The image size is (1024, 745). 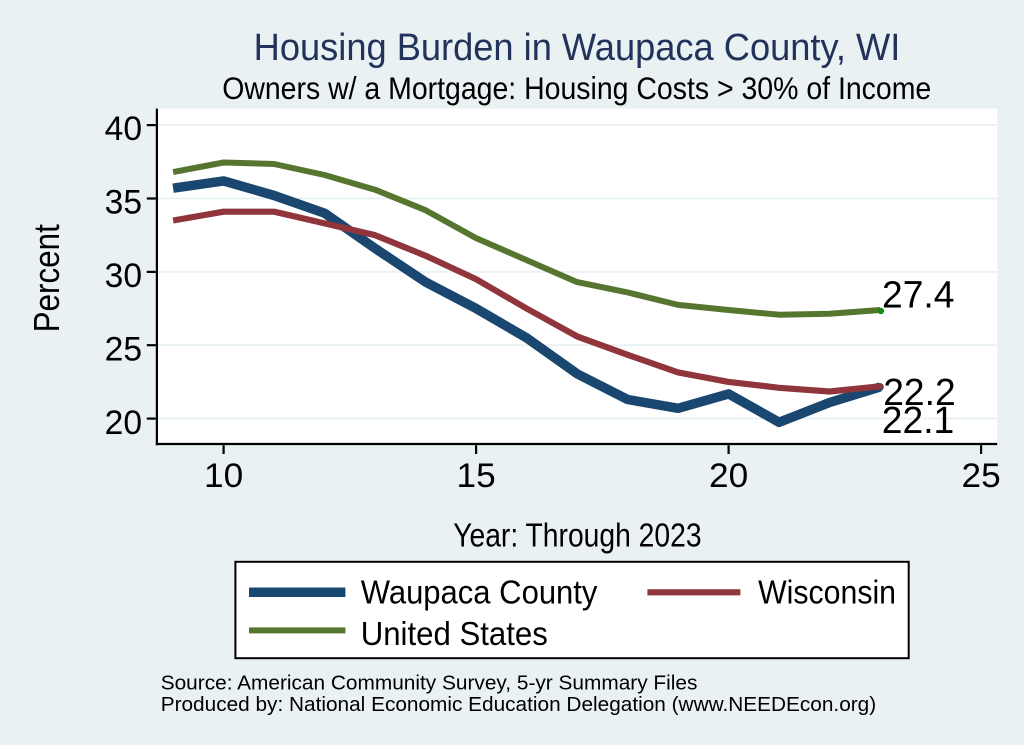 What do you see at coordinates (123, 202) in the screenshot?
I see `svg-text: 35` at bounding box center [123, 202].